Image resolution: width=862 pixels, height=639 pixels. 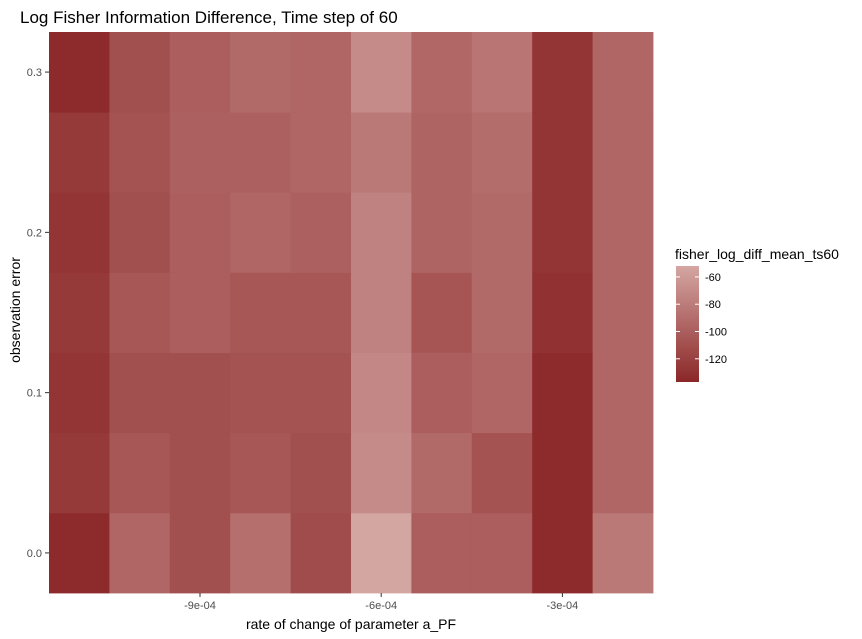 I want to click on legend-title: fisher_log_diff_mean_ts60, so click(x=757, y=254).